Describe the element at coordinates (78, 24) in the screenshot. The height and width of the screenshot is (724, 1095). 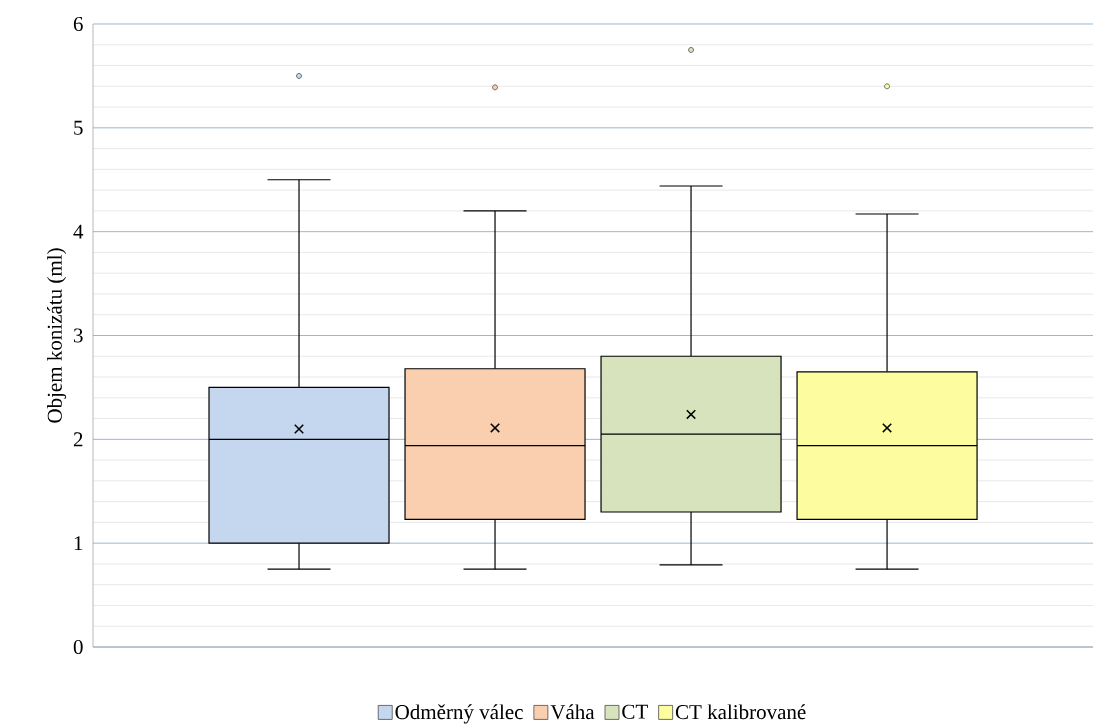
I see `y-tick-label: 6` at that location.